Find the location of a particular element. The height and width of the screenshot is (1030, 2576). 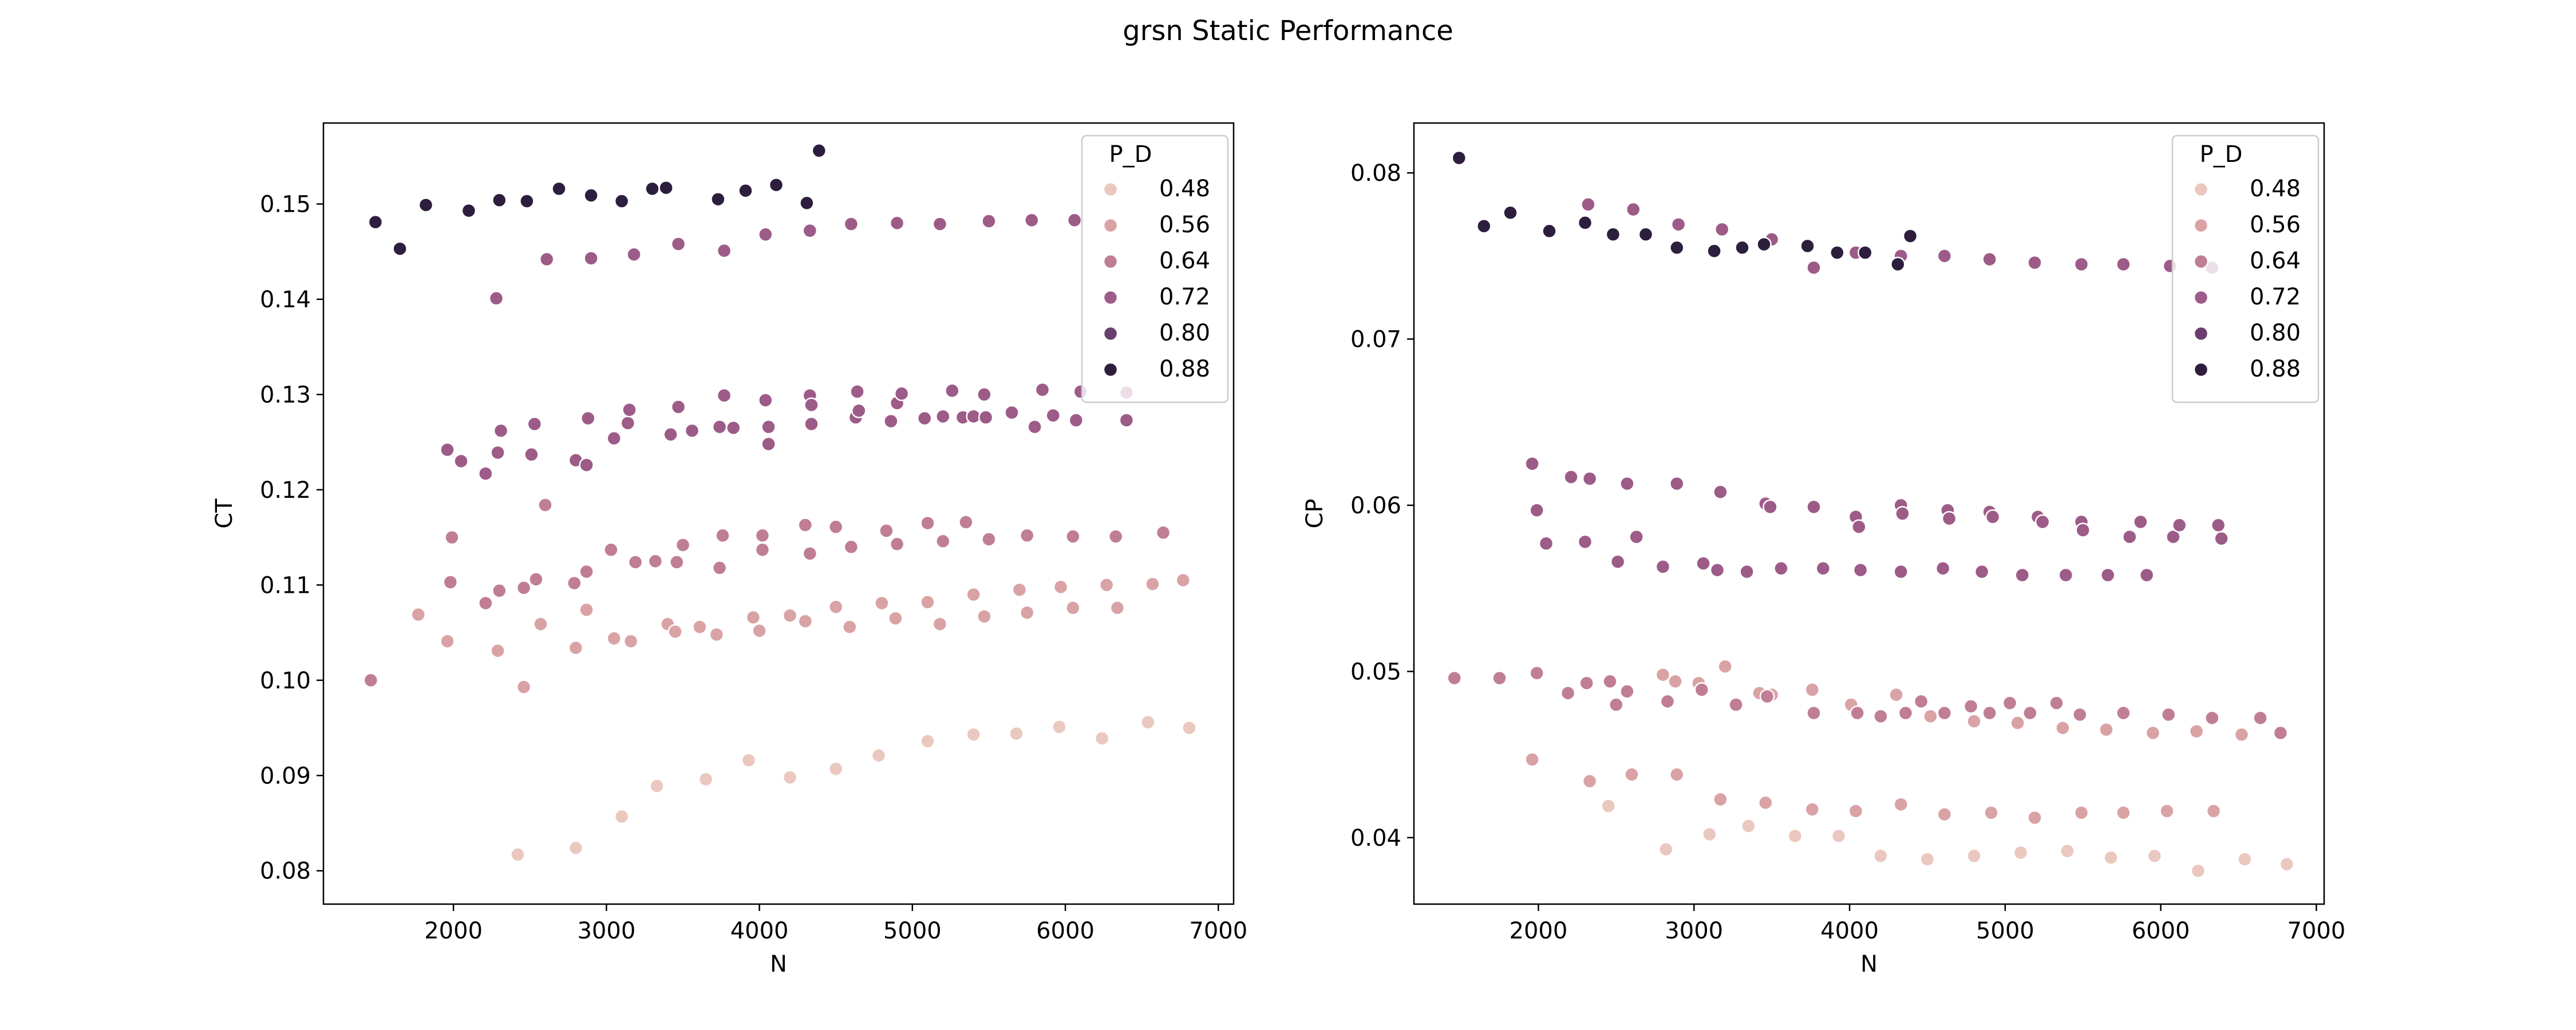

legend: P_D 0.48 0.56 0.64 0.72 0.80 0.88 is located at coordinates (2245, 268).